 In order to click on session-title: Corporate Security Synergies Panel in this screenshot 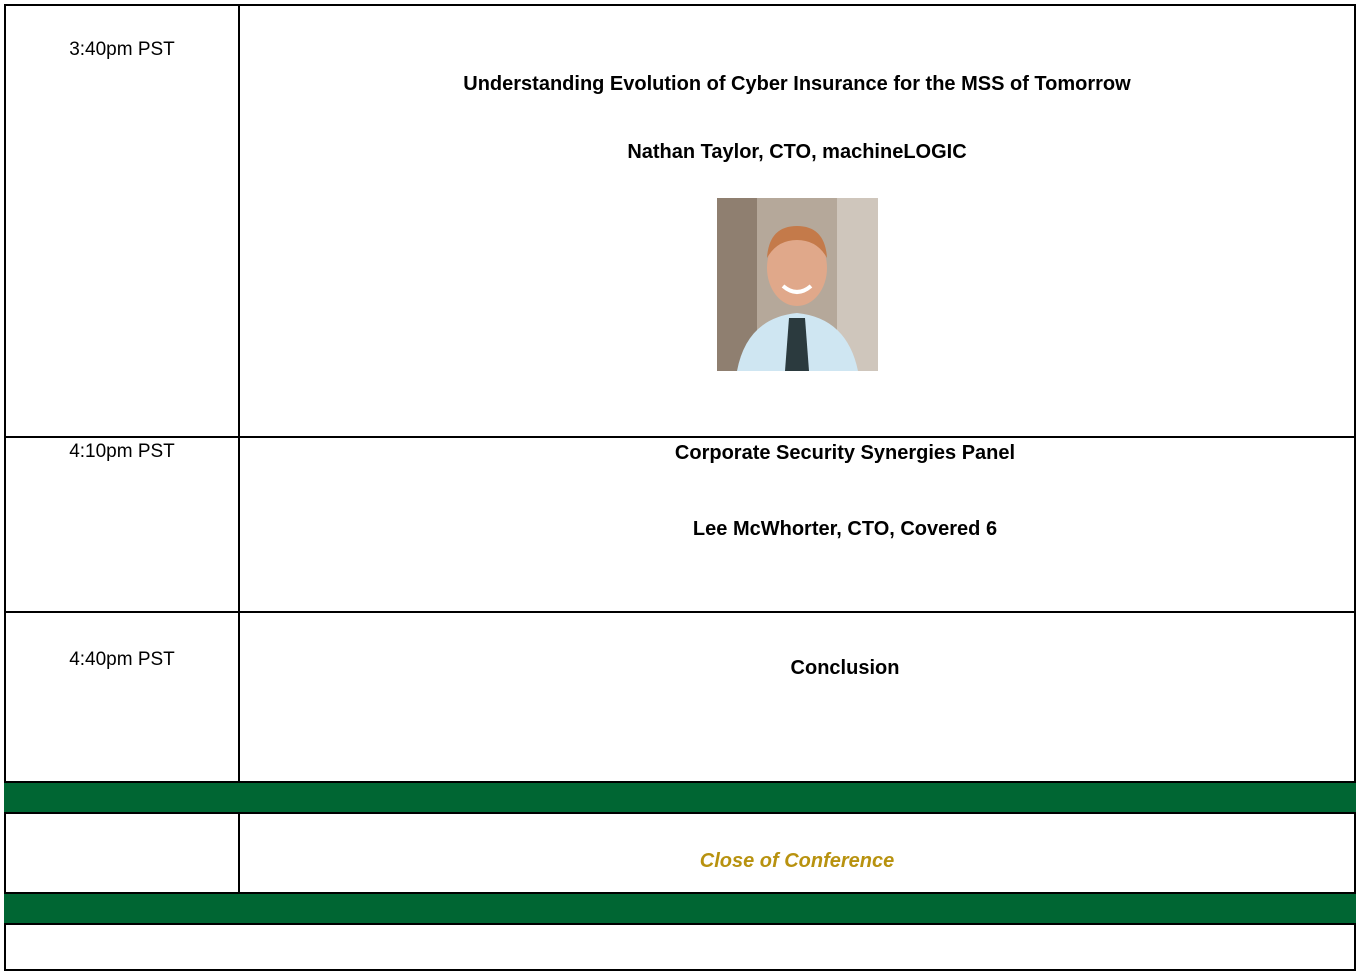, I will do `click(845, 453)`.